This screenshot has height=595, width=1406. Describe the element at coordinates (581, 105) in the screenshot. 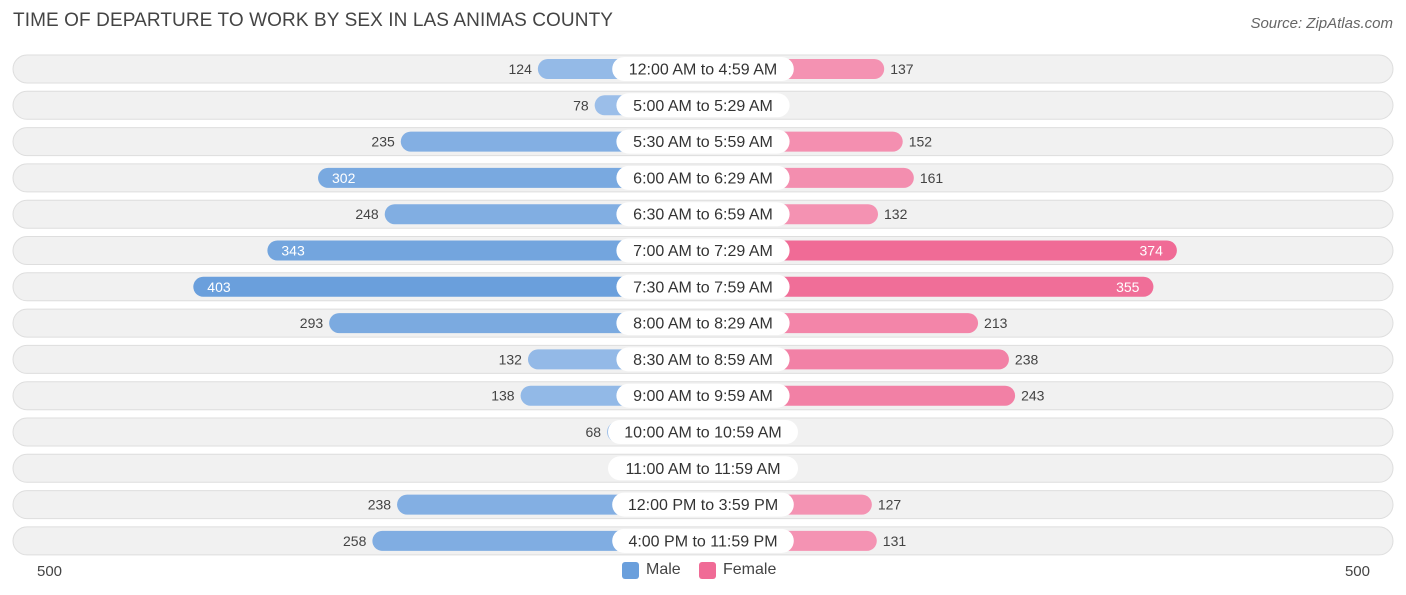

I see `value-label-male: 78` at that location.